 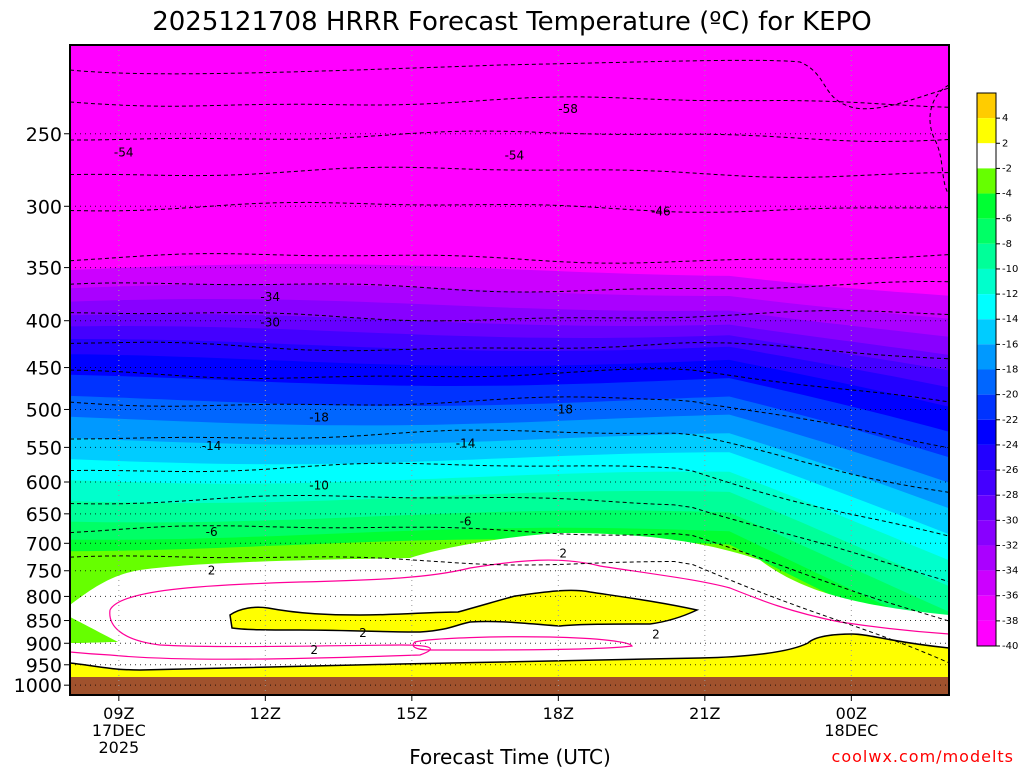 I want to click on right-dashed-contour, so click(x=939, y=140).